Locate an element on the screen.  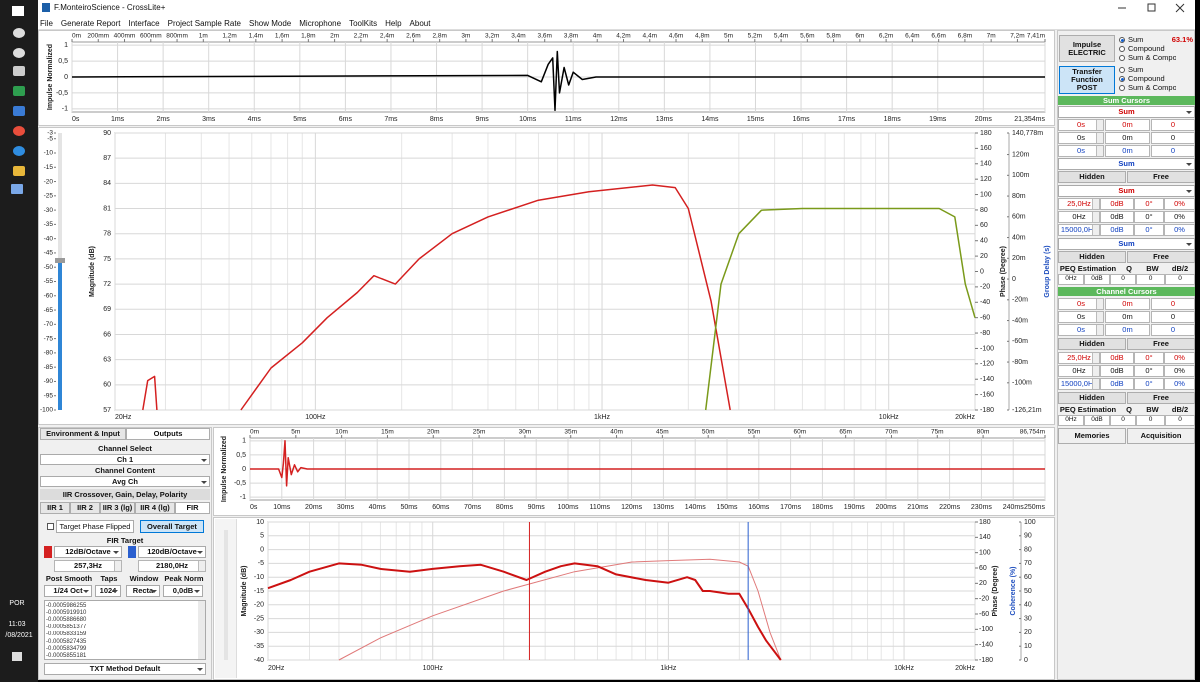
y-tick-label: -1 is located at coordinates (65, 109).